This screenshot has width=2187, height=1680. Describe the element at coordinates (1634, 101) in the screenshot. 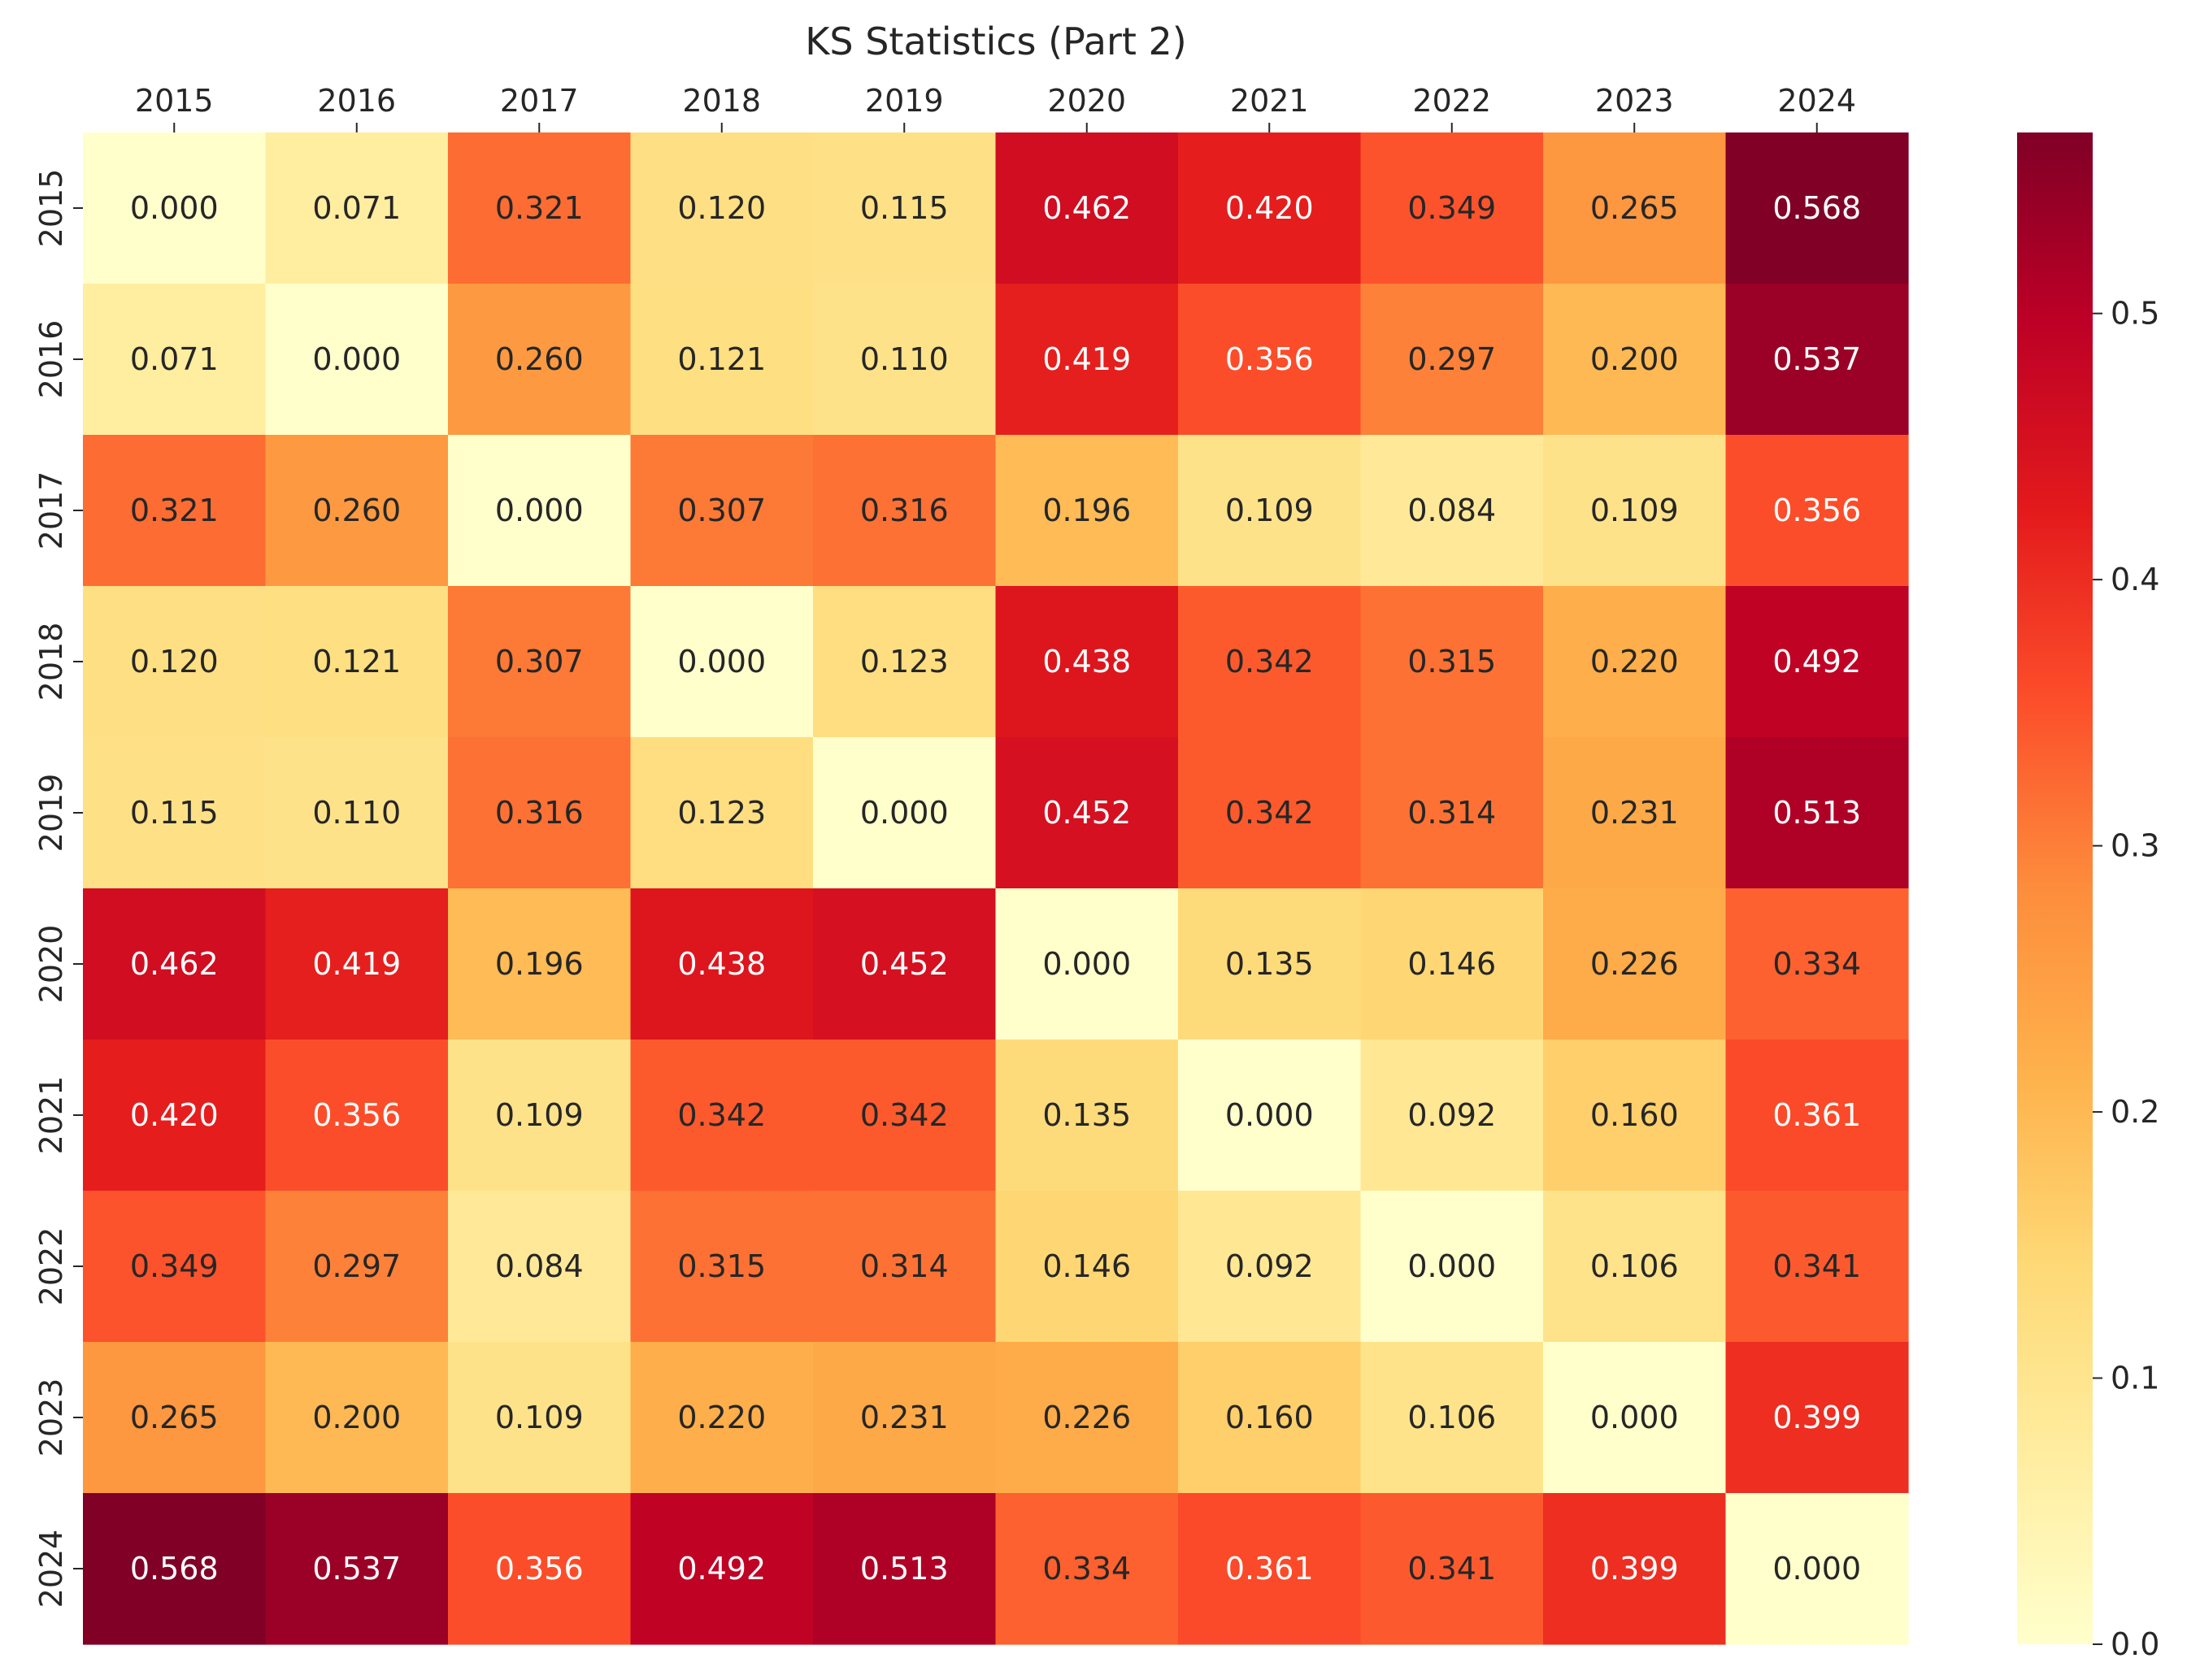

I see `x-tick-label: 2023` at that location.